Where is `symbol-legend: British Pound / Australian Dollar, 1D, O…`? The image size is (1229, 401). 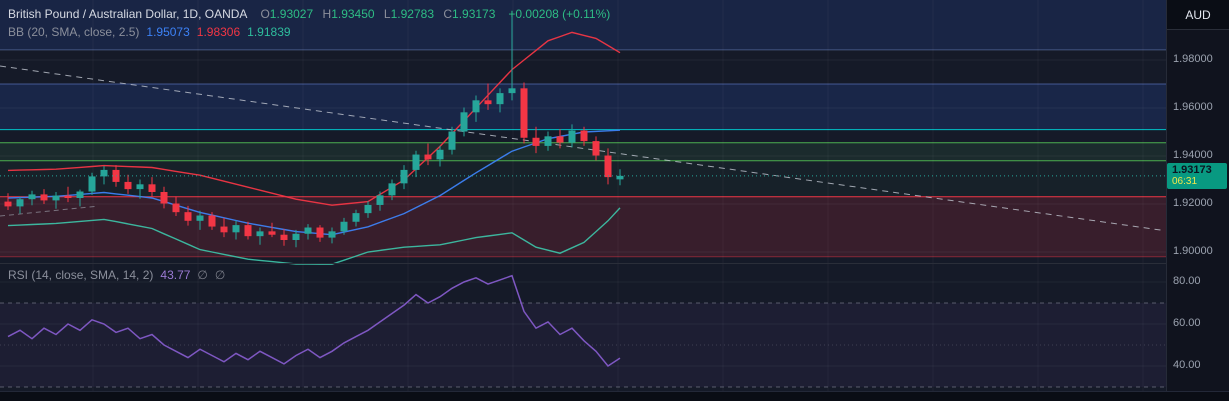
symbol-legend: British Pound / Australian Dollar, 1D, O… is located at coordinates (309, 23).